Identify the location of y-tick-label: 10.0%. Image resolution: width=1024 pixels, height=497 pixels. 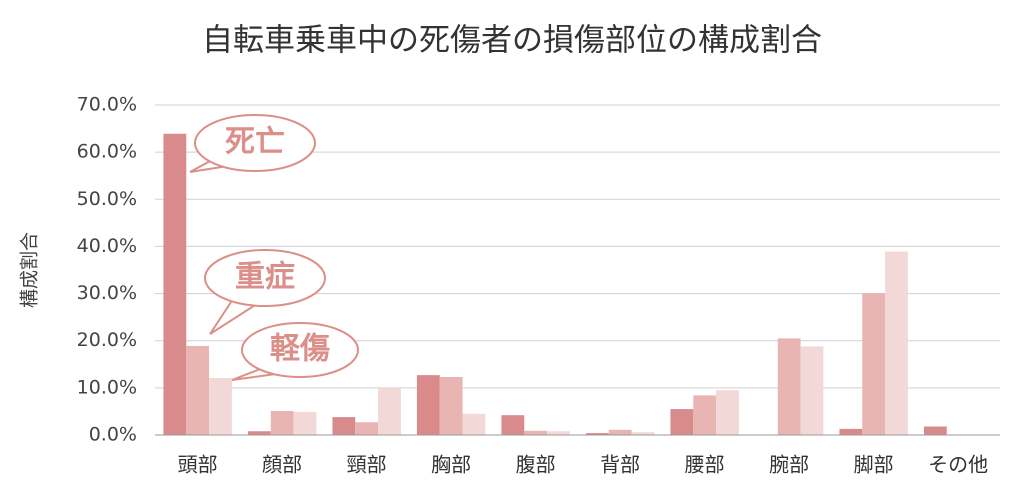
(107, 387).